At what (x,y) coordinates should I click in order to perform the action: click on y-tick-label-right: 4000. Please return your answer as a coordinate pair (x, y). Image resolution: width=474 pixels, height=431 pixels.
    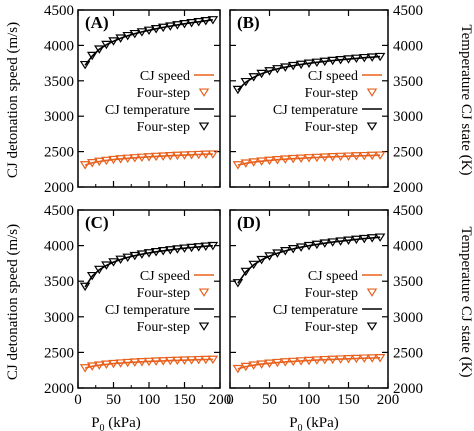
    Looking at the image, I should click on (408, 247).